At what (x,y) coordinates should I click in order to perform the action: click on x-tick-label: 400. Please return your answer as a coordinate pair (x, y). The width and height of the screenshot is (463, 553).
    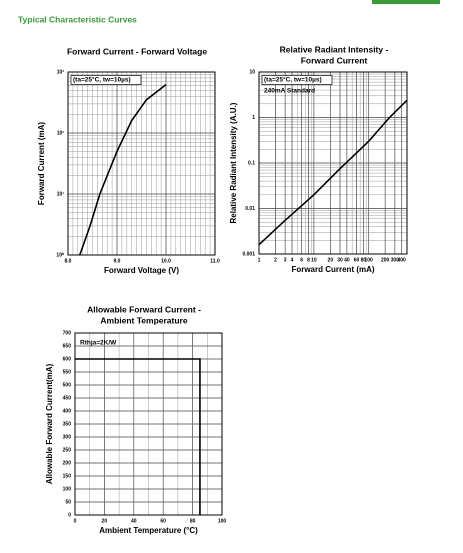
    Looking at the image, I should click on (402, 260).